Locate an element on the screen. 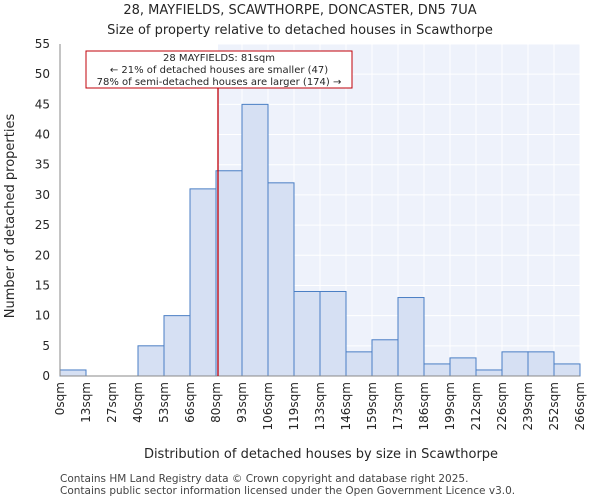 This screenshot has width=600, height=500. x-tick-label: 66sqm is located at coordinates (190, 402).